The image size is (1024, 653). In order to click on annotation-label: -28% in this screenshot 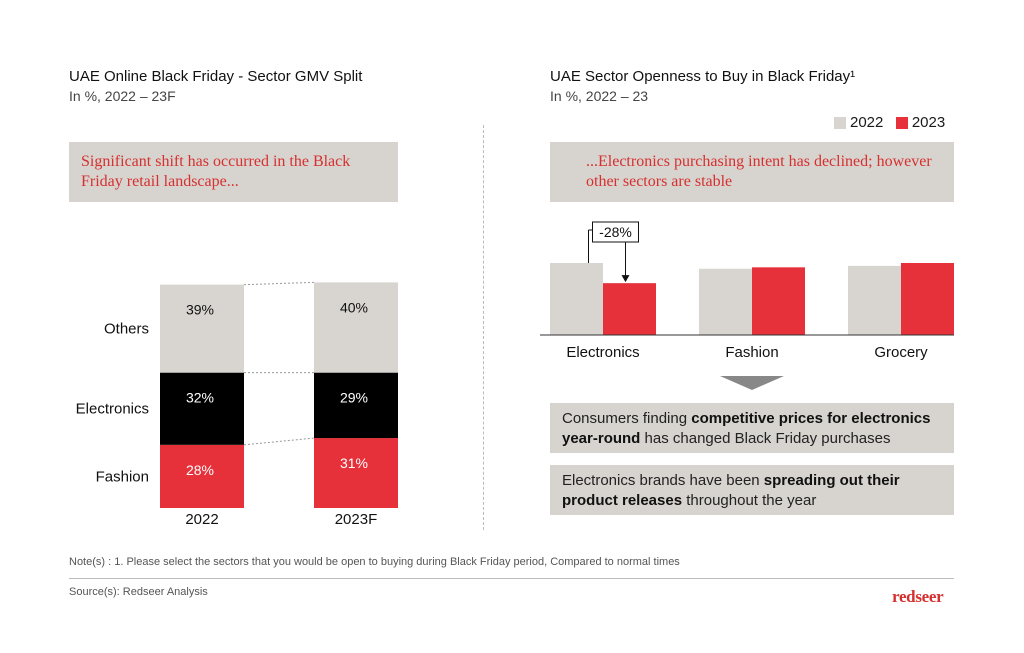, I will do `click(615, 232)`.